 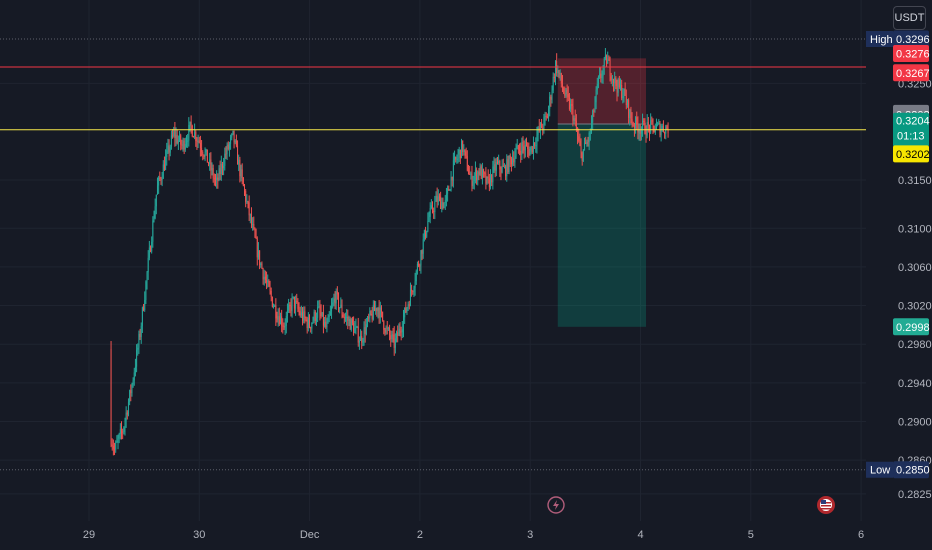 I want to click on stop-price-label: 0.3276, so click(x=913, y=54).